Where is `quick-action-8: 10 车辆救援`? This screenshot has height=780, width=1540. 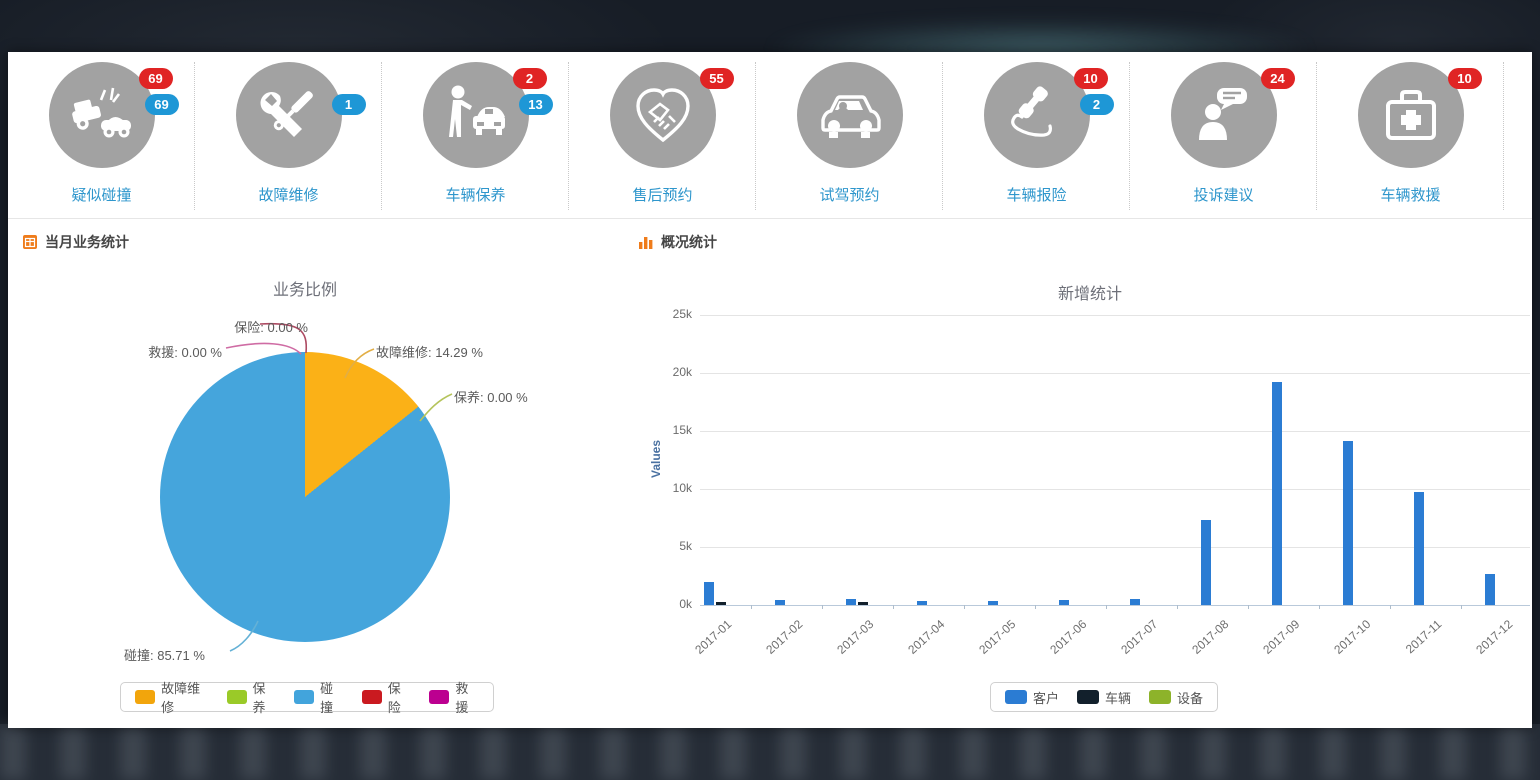 quick-action-8: 10 车辆救援 is located at coordinates (1410, 135).